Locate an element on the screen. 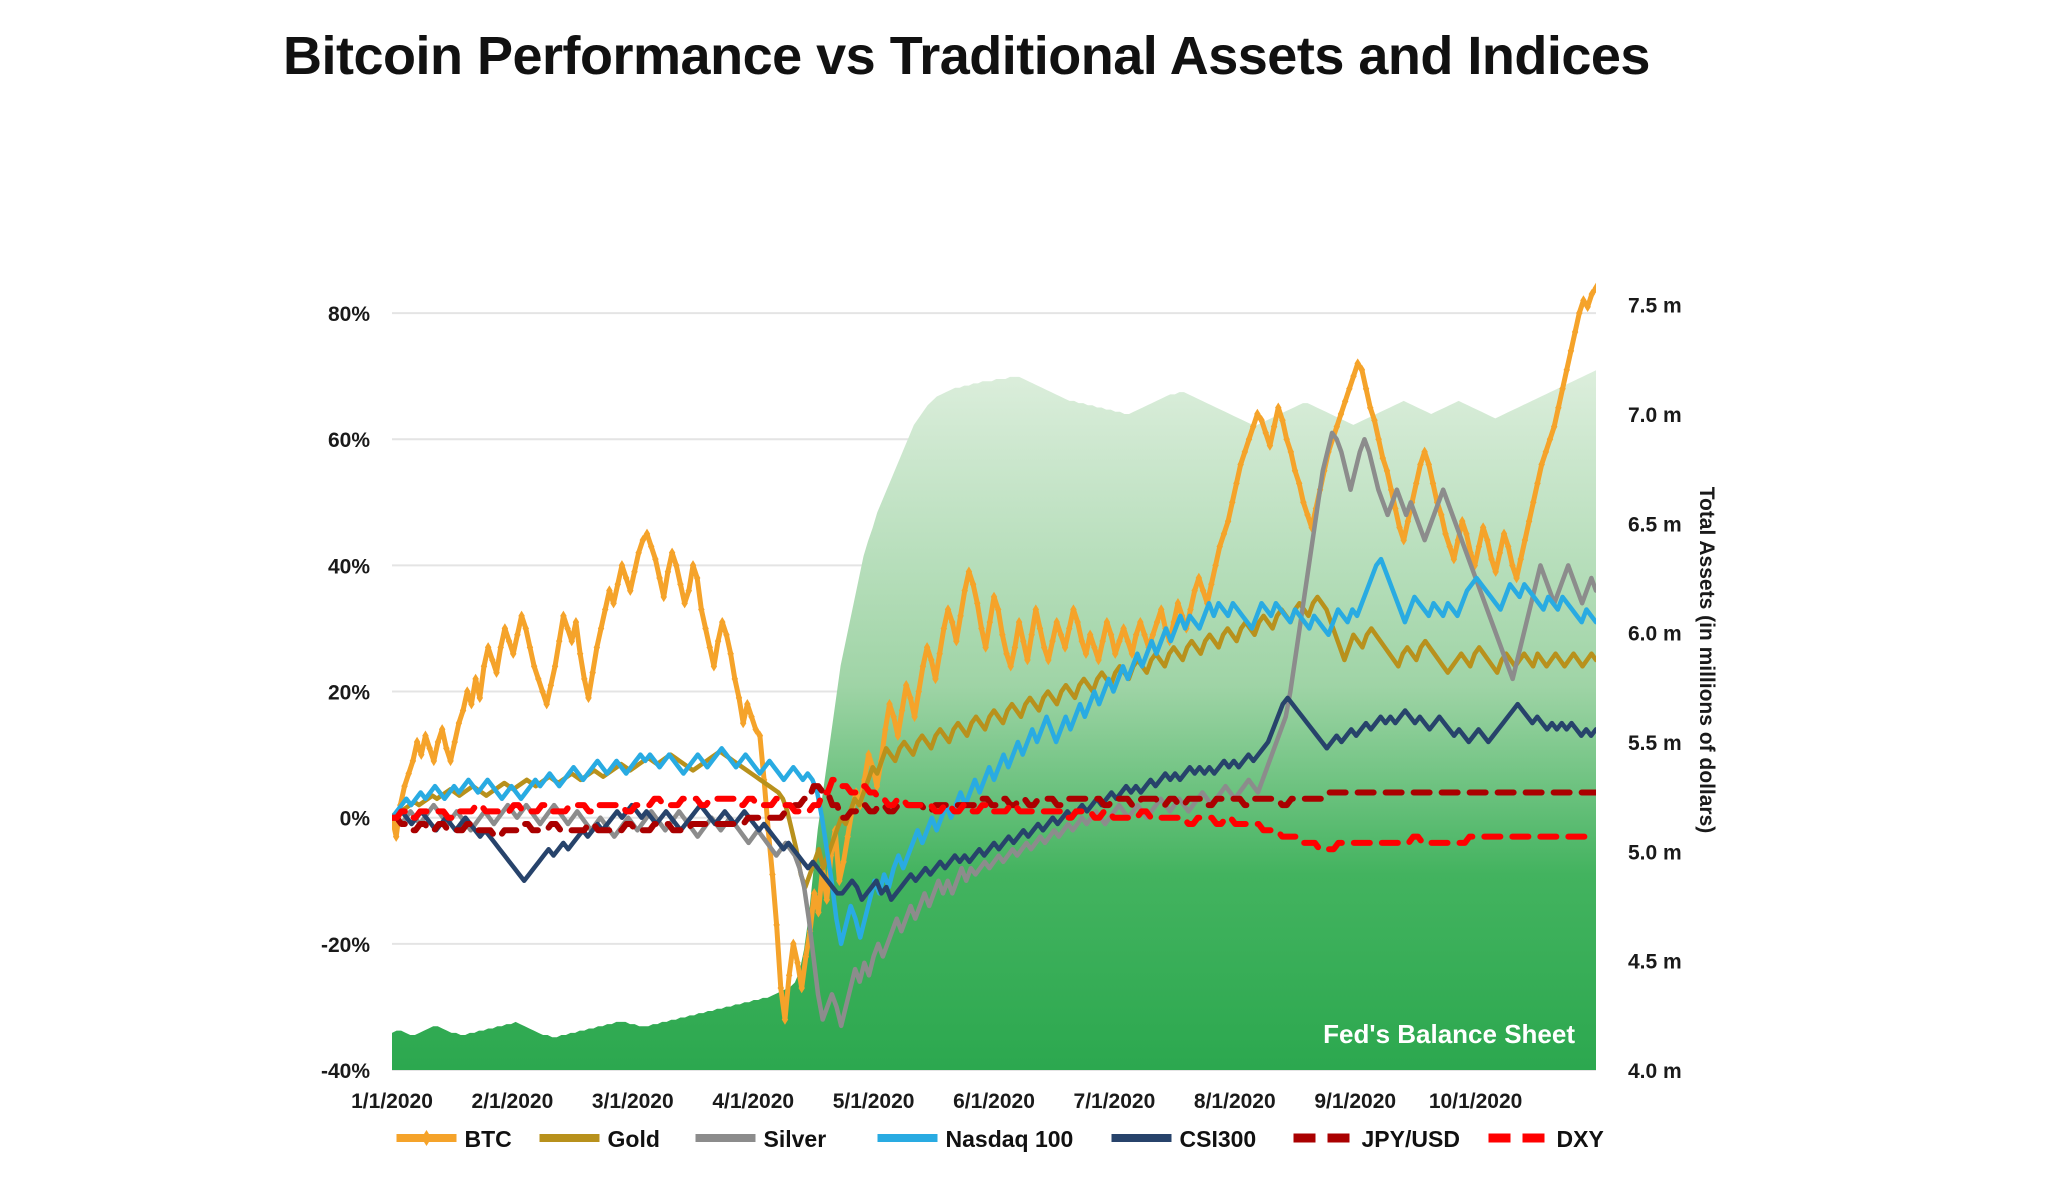  left-axis-tick: 0% is located at coordinates (355, 819).